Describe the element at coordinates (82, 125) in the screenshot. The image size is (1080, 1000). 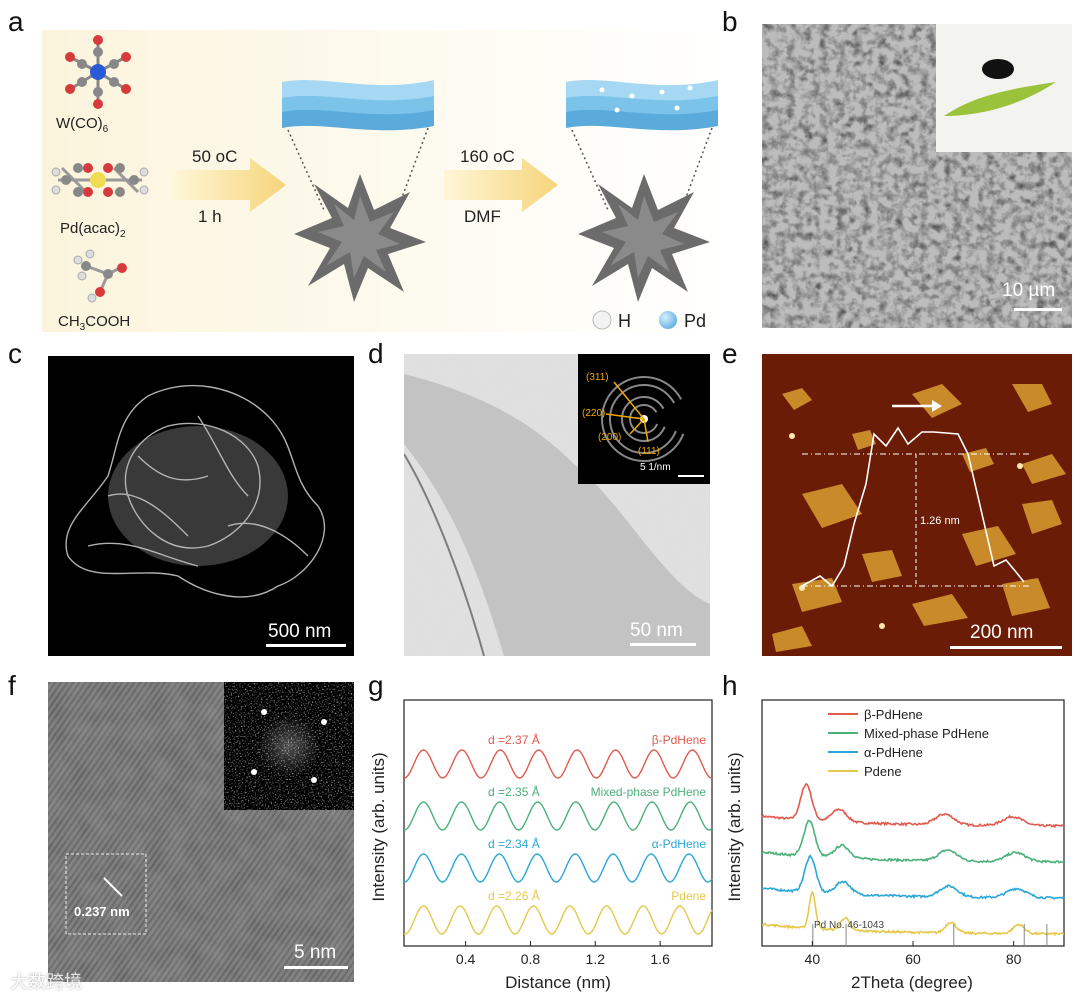
I see `precursor-wco6-label: W(CO)6` at that location.